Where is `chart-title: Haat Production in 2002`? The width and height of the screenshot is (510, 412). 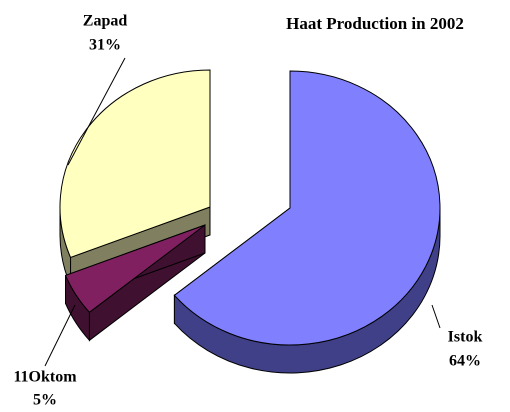
chart-title: Haat Production in 2002 is located at coordinates (375, 23).